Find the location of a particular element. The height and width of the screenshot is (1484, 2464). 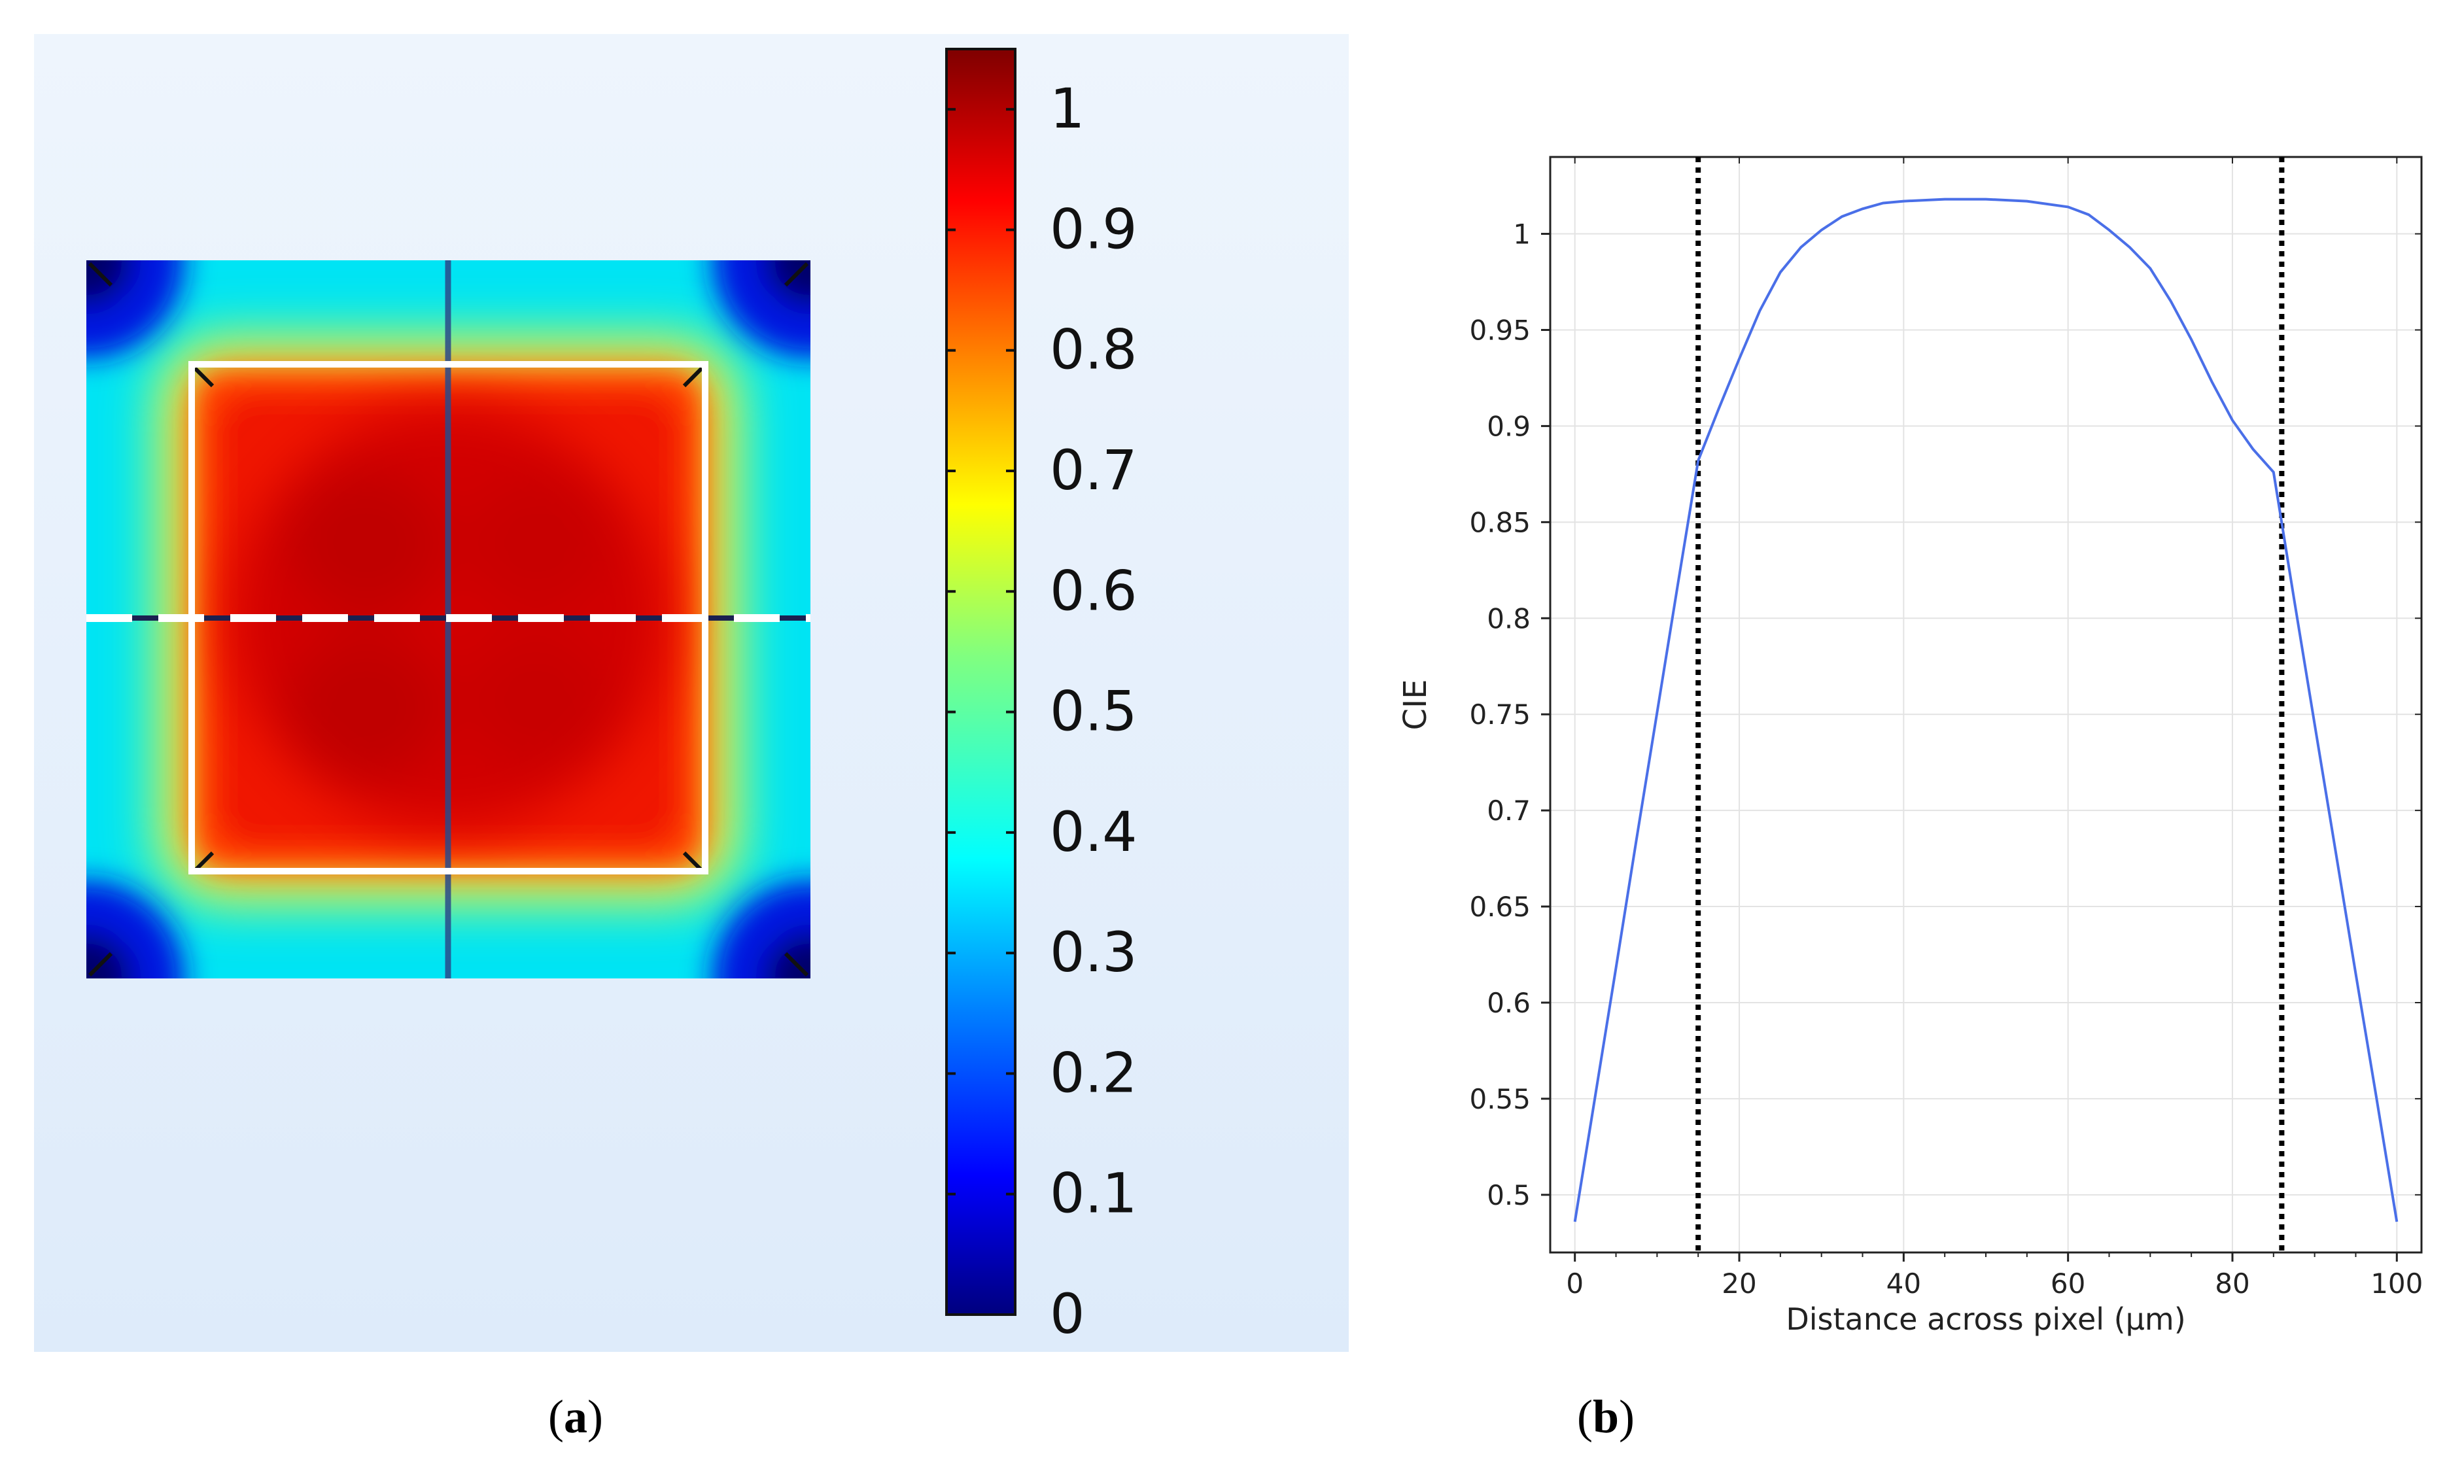

colorbar-tick-label: 0.1 is located at coordinates (1094, 1194).